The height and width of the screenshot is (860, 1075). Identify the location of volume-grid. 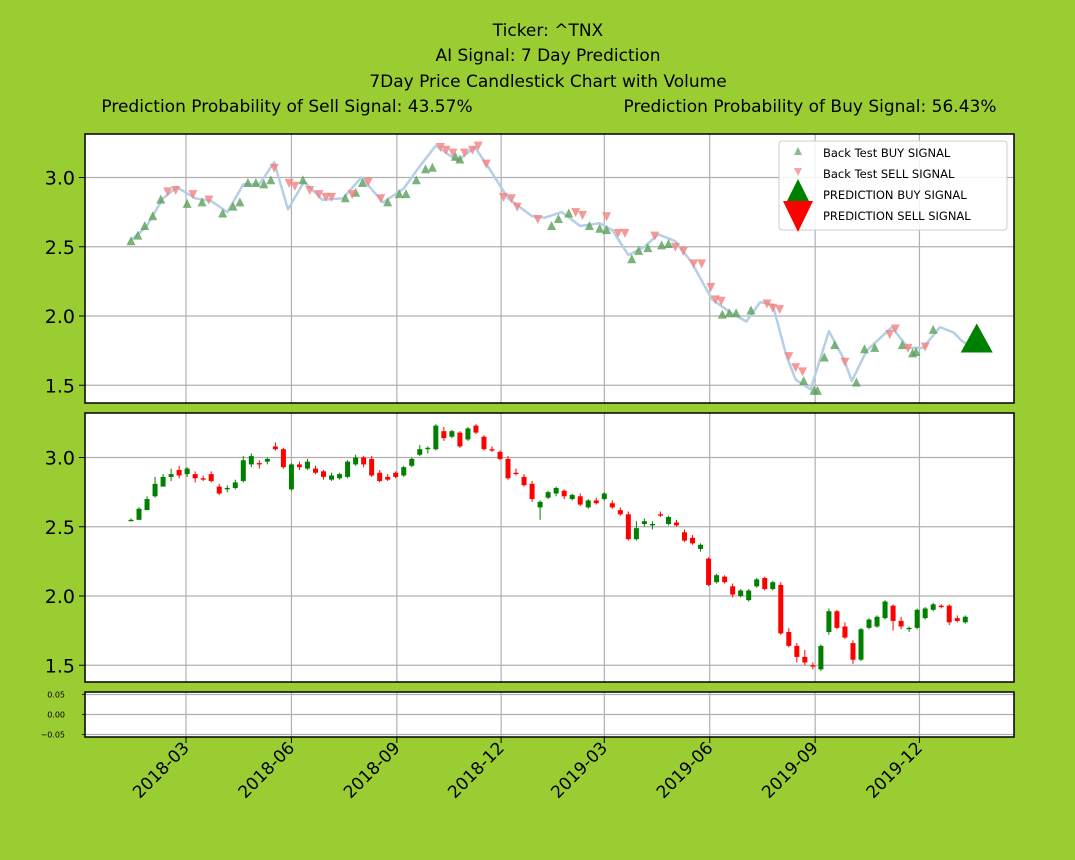
(549, 714).